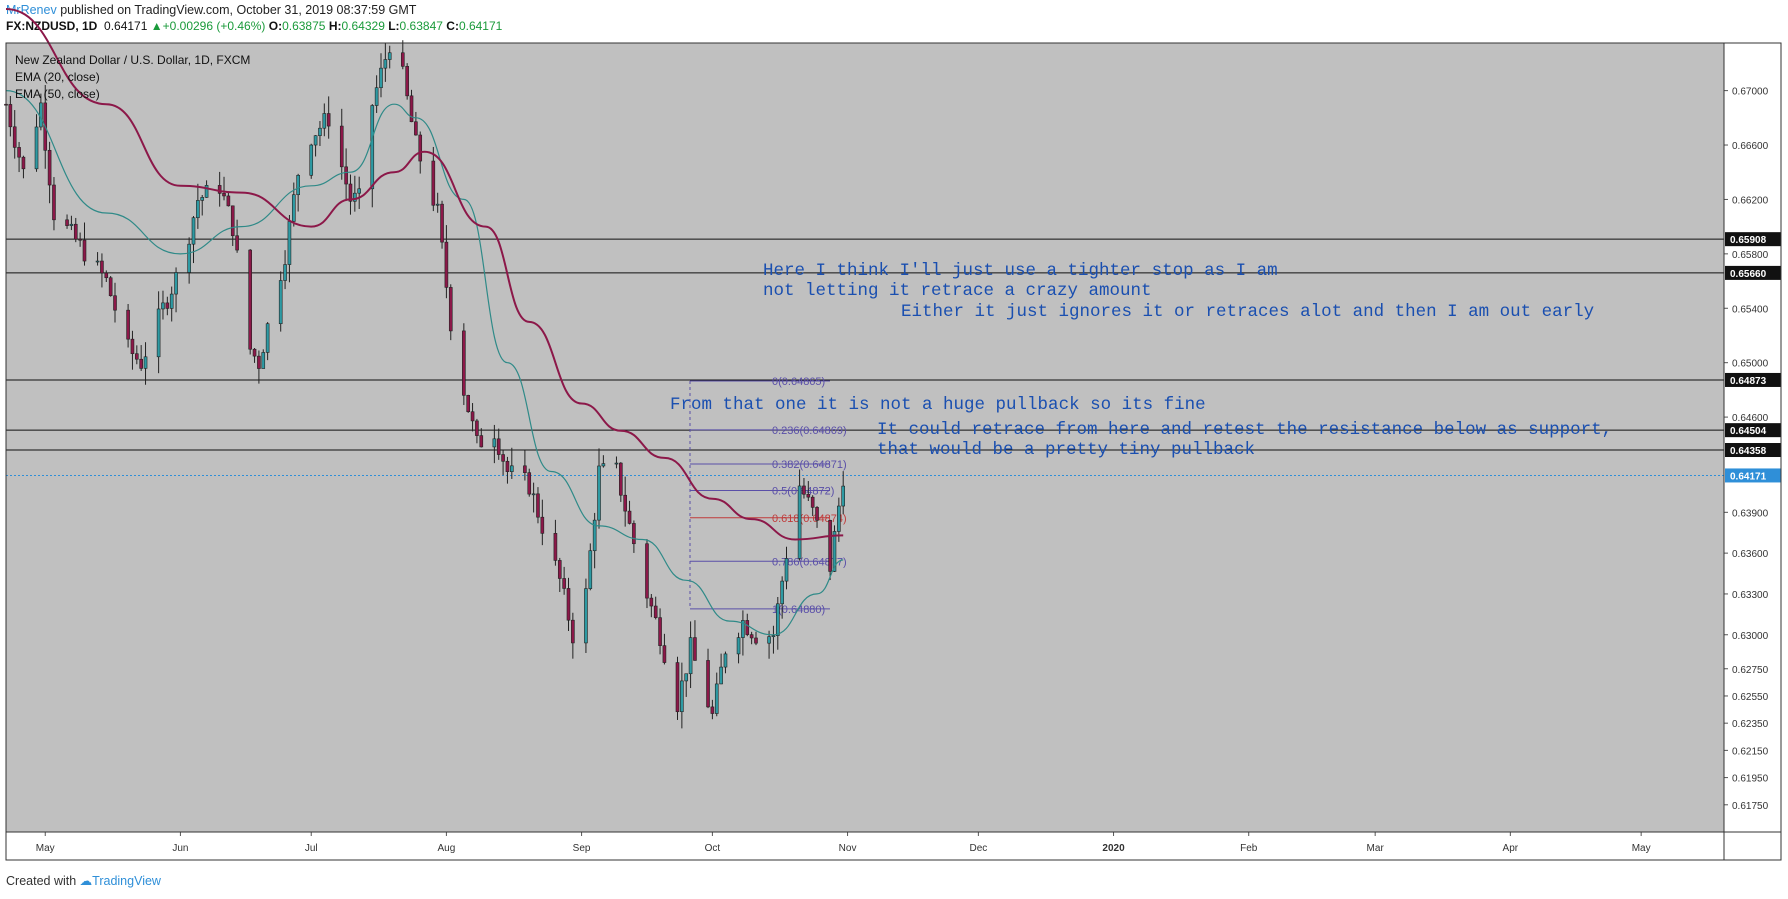  Describe the element at coordinates (713, 848) in the screenshot. I see `time-tick-label: Oct` at that location.